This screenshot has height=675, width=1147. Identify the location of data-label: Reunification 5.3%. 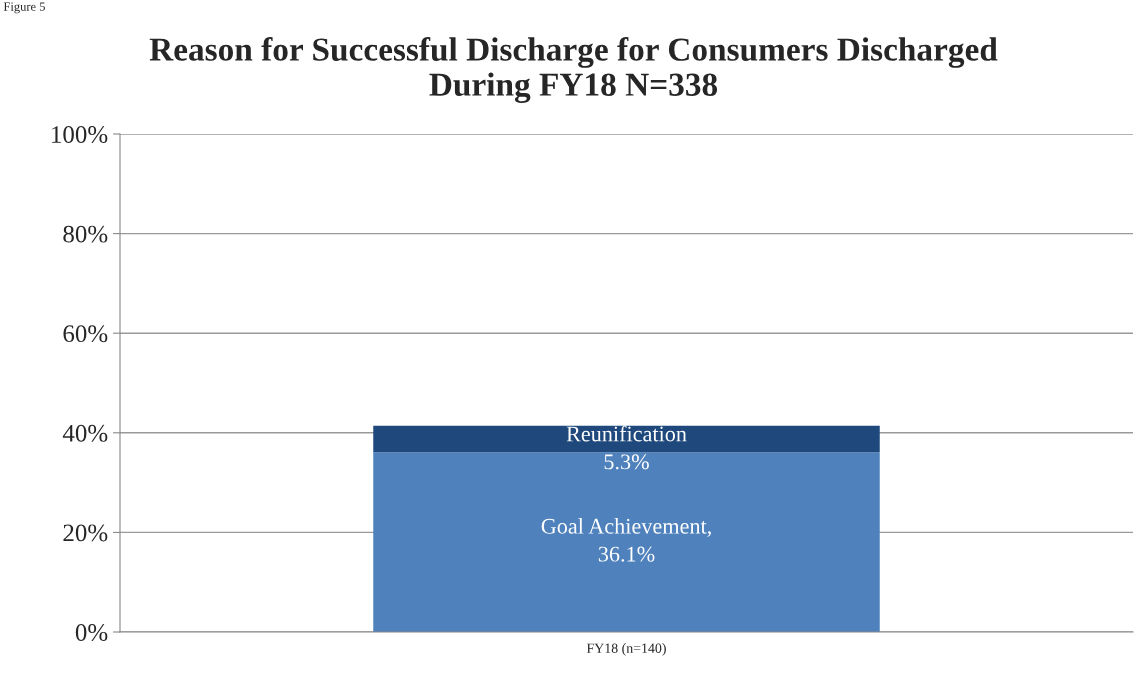
(626, 447).